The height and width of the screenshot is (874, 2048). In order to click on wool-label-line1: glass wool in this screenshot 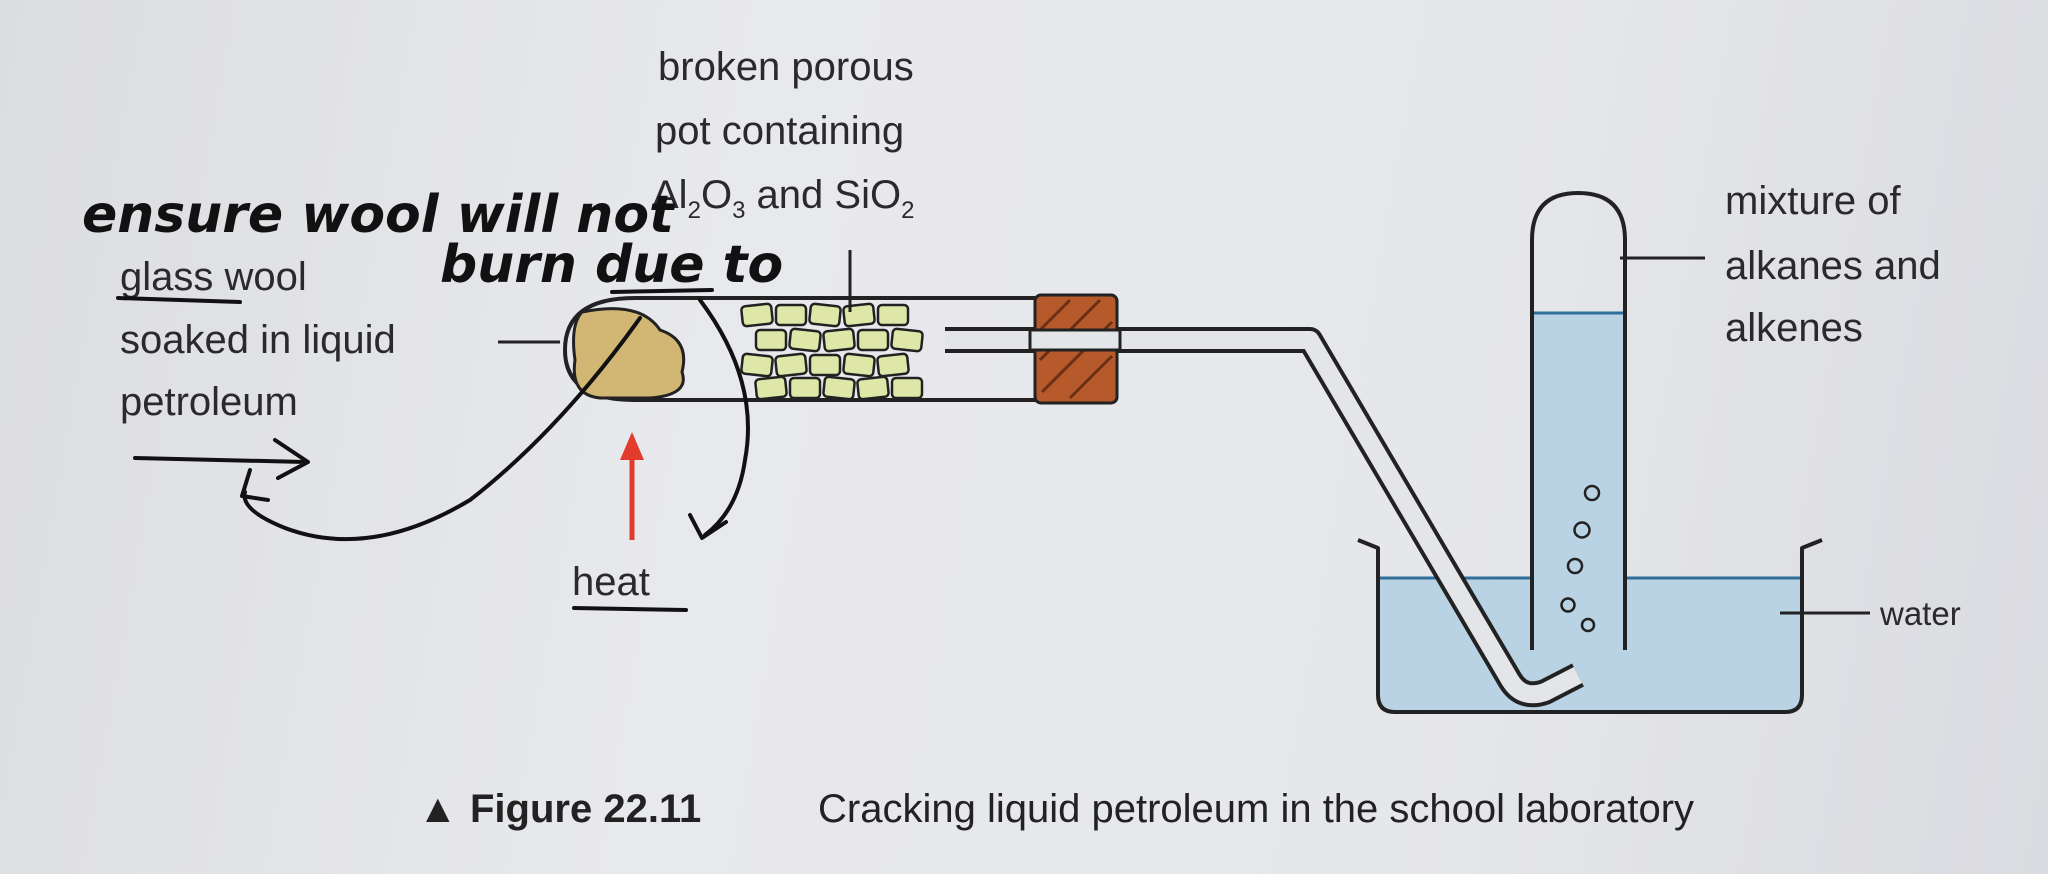, I will do `click(213, 277)`.